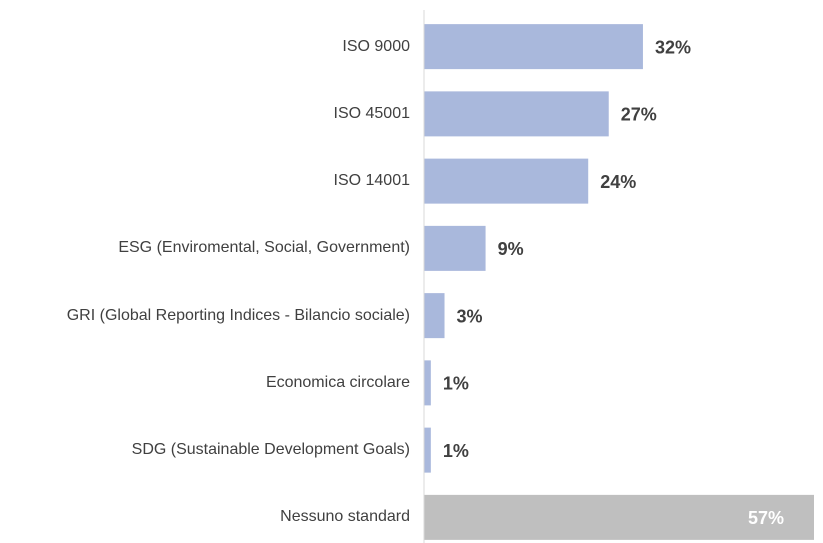 Image resolution: width=823 pixels, height=543 pixels. Describe the element at coordinates (337, 382) in the screenshot. I see `category-text: Economica circolare` at that location.